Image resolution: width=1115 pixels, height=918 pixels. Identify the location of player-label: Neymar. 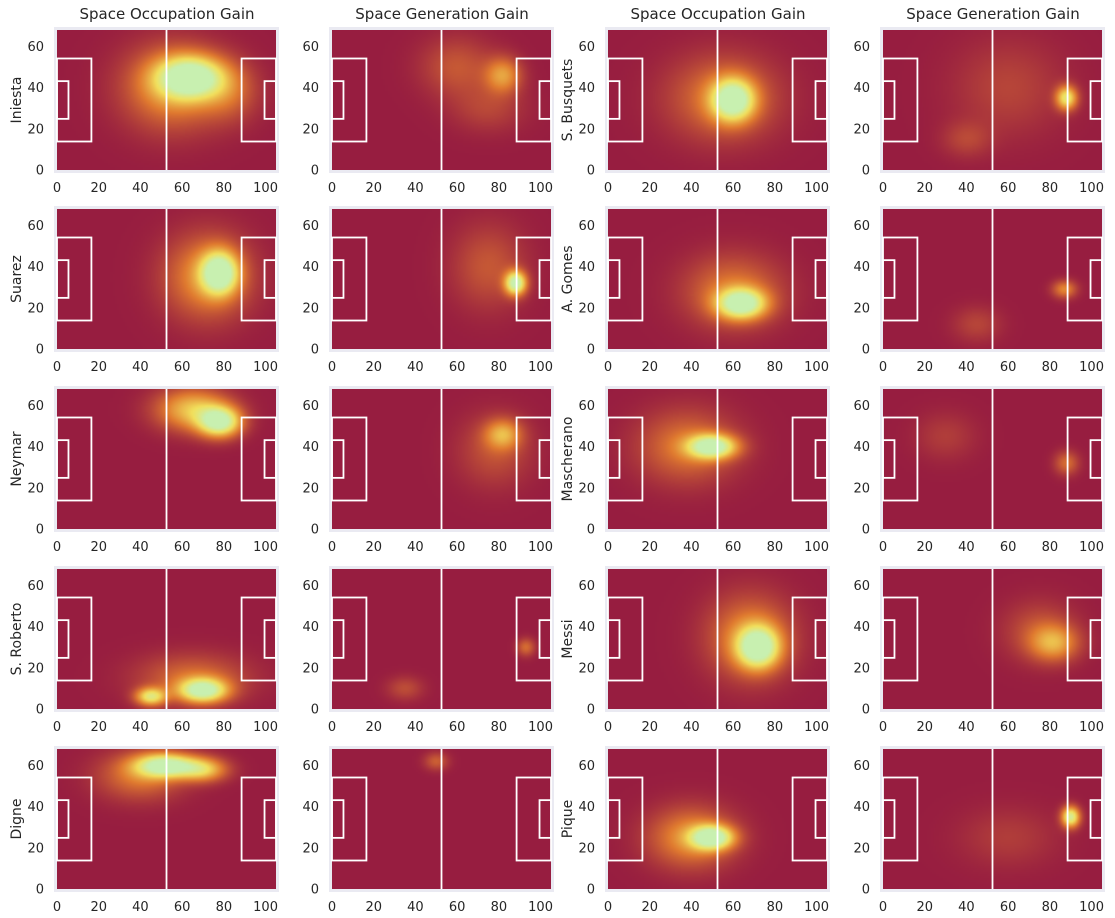
(17, 459).